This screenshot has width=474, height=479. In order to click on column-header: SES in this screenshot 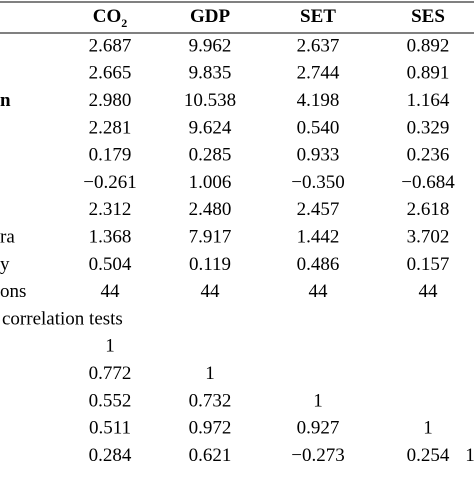, I will do `click(428, 16)`.